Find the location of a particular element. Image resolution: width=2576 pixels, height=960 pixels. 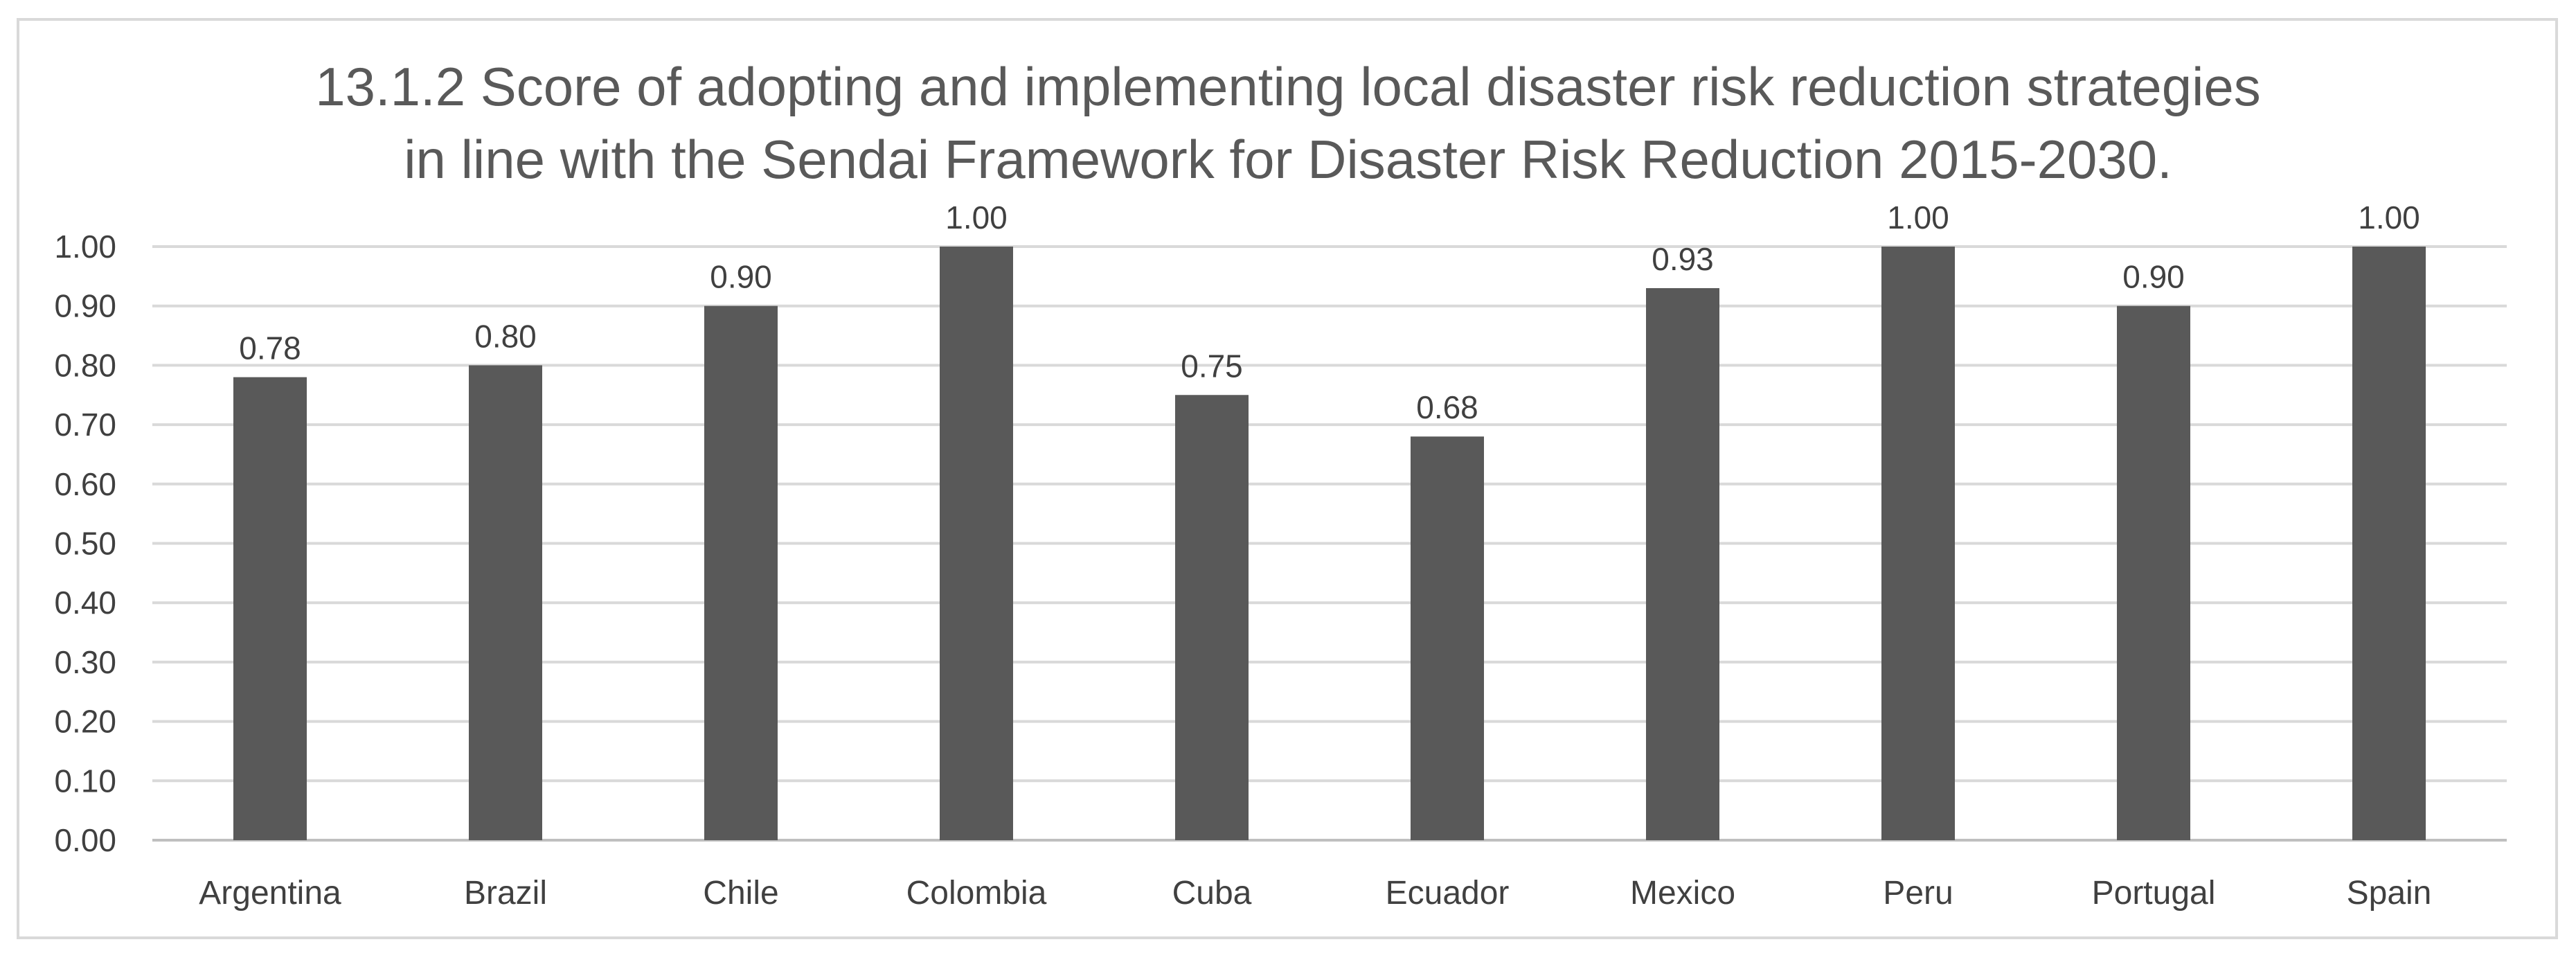

bar-colombia is located at coordinates (977, 543).